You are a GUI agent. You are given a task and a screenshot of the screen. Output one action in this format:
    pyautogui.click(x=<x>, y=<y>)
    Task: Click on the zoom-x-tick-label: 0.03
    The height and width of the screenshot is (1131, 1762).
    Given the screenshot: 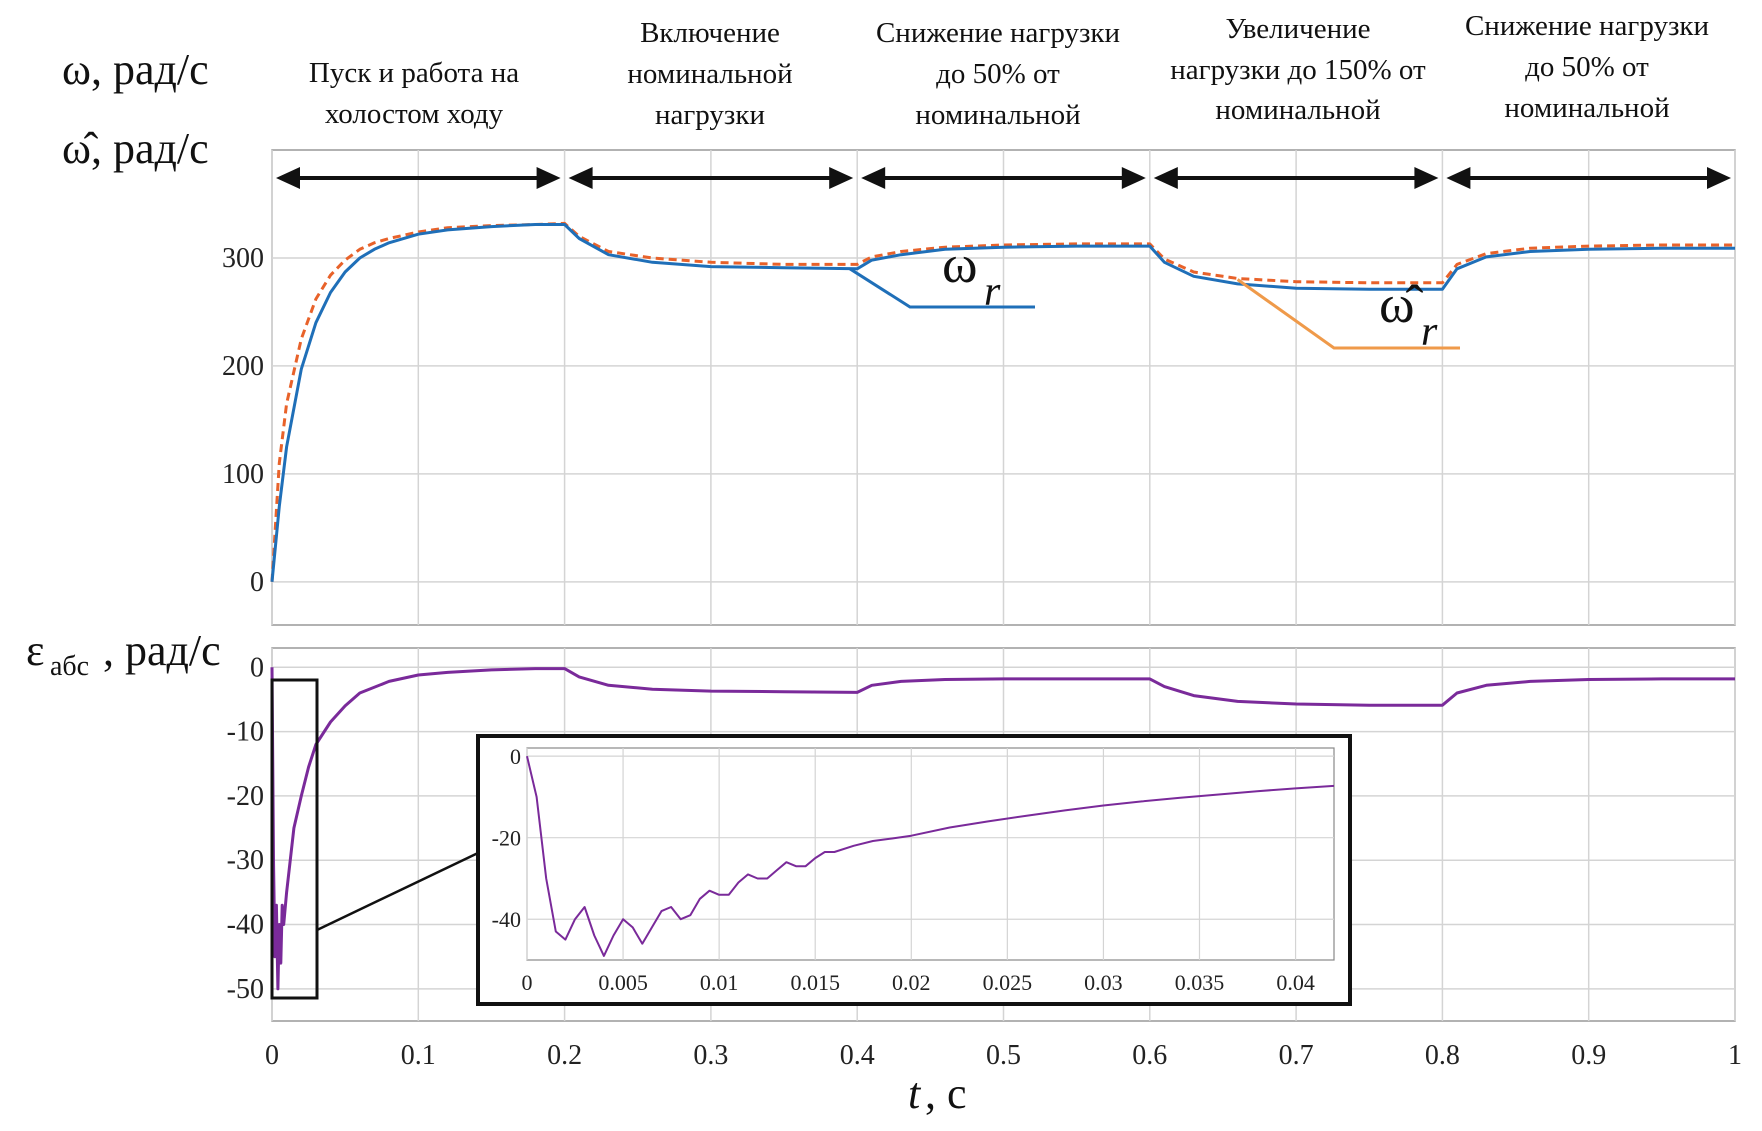 What is the action you would take?
    pyautogui.click(x=1103, y=982)
    